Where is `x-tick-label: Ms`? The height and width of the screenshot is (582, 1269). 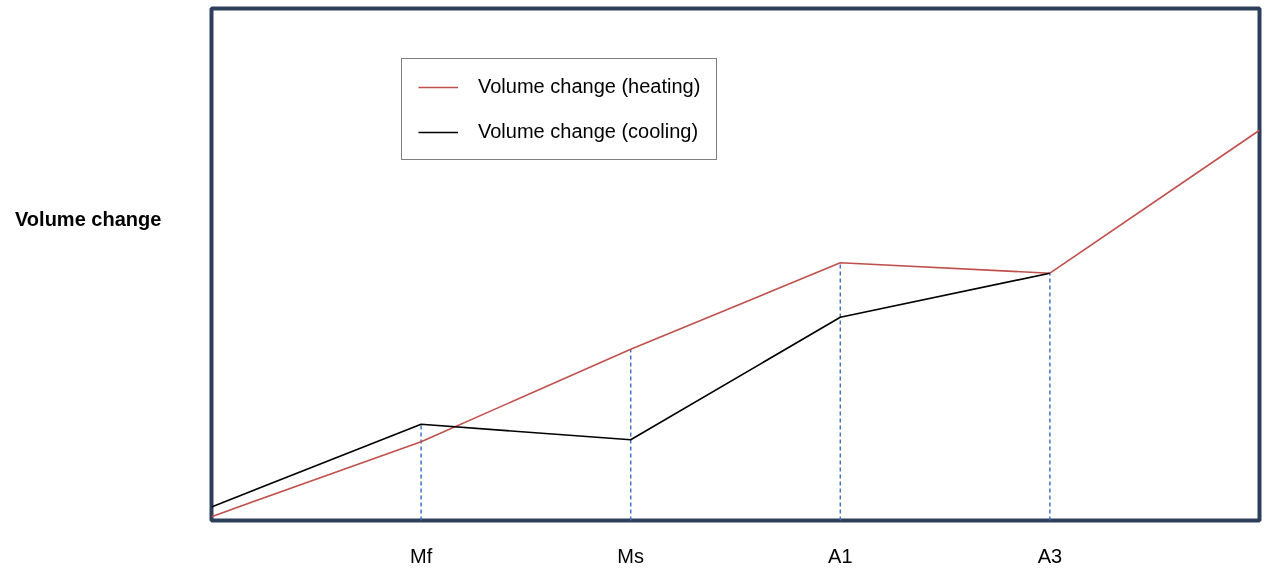
x-tick-label: Ms is located at coordinates (631, 555).